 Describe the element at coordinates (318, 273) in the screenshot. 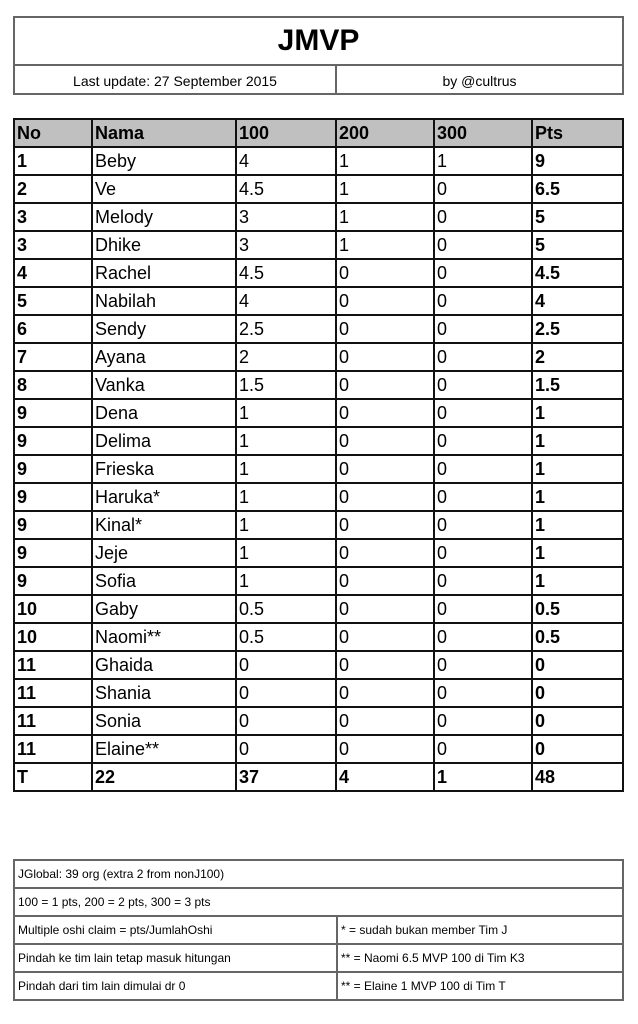

I see `table-row: 4 Rachel 4.5 0 0 4.5` at that location.